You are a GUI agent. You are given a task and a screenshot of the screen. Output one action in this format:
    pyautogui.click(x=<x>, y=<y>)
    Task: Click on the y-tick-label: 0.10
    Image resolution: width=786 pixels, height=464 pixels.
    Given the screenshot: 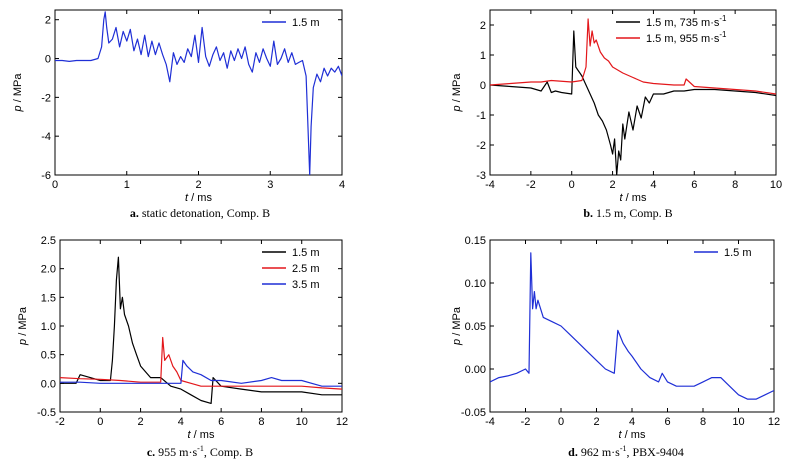 What is the action you would take?
    pyautogui.click(x=475, y=284)
    